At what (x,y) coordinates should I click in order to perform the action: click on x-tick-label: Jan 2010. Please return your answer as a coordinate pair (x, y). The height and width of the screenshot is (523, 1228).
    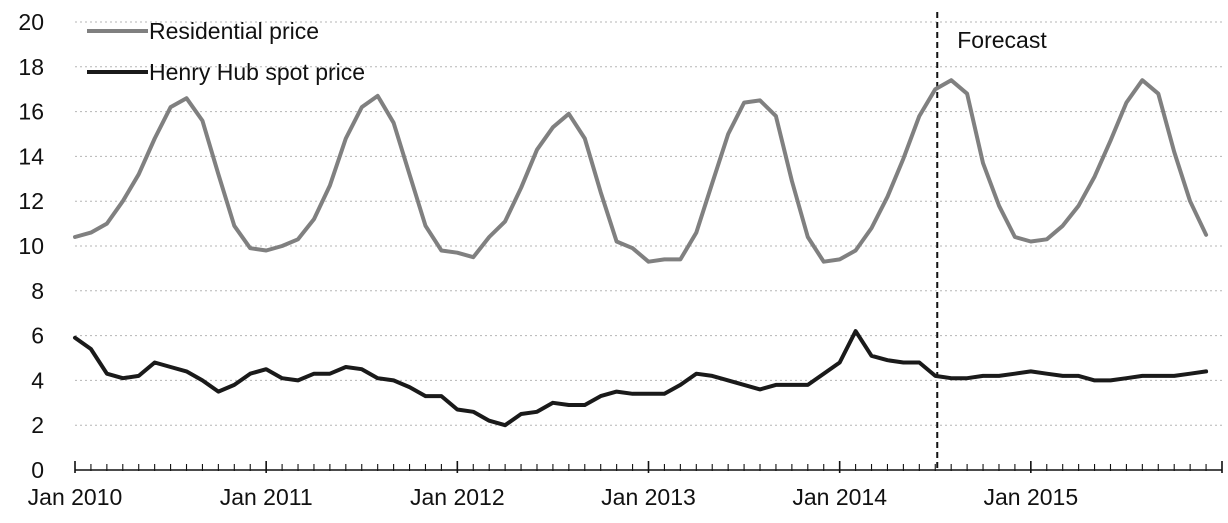
    Looking at the image, I should click on (75, 497).